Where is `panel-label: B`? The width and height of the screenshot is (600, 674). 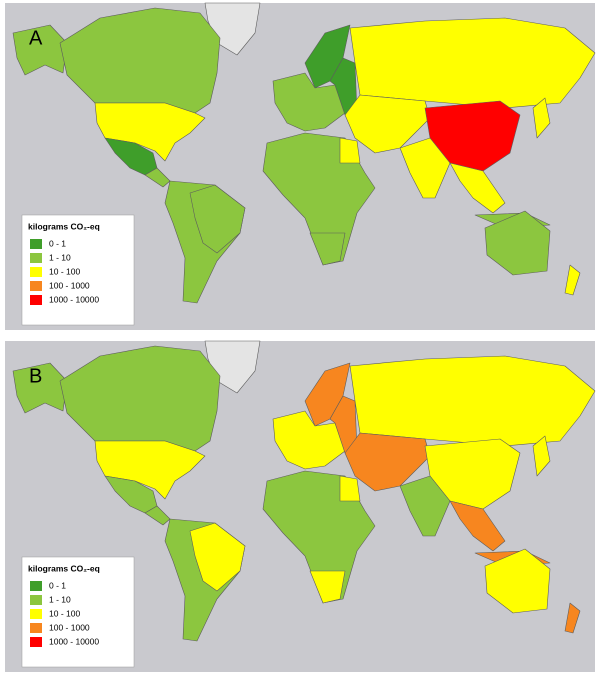 panel-label: B is located at coordinates (35, 376).